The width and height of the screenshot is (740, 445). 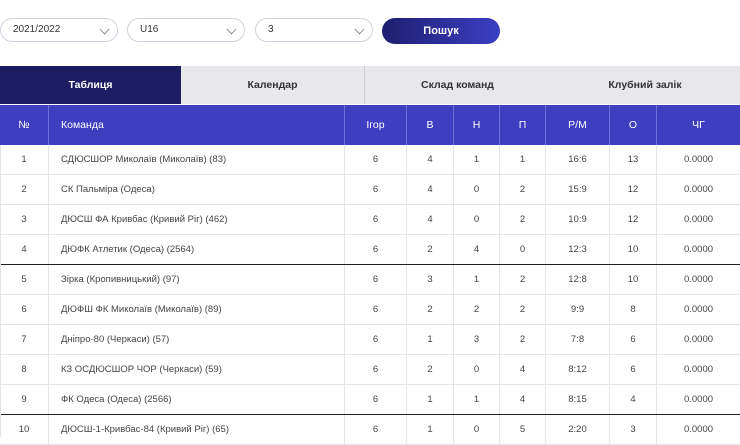 What do you see at coordinates (698, 125) in the screenshot?
I see `col-header-tiebreak: ЧГ` at bounding box center [698, 125].